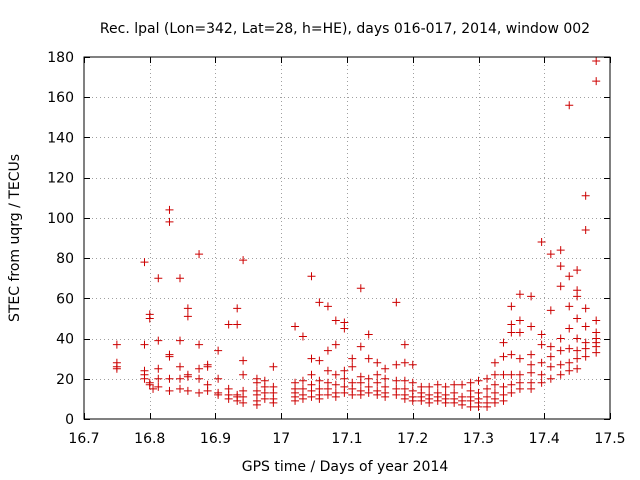 Image resolution: width=640 pixels, height=480 pixels. I want to click on x-tick-label: 16.9, so click(215, 439).